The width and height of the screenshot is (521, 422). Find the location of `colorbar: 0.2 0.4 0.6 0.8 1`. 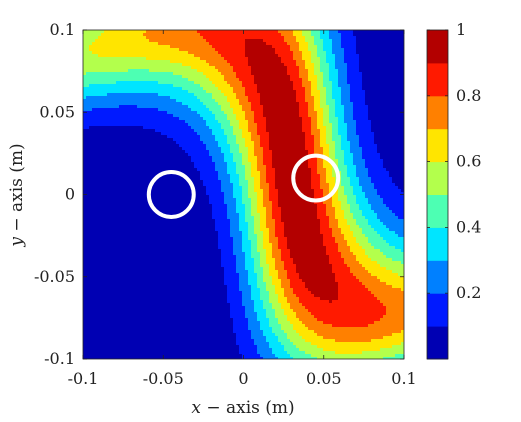

colorbar: 0.2 0.4 0.6 0.8 1 is located at coordinates (453, 190).